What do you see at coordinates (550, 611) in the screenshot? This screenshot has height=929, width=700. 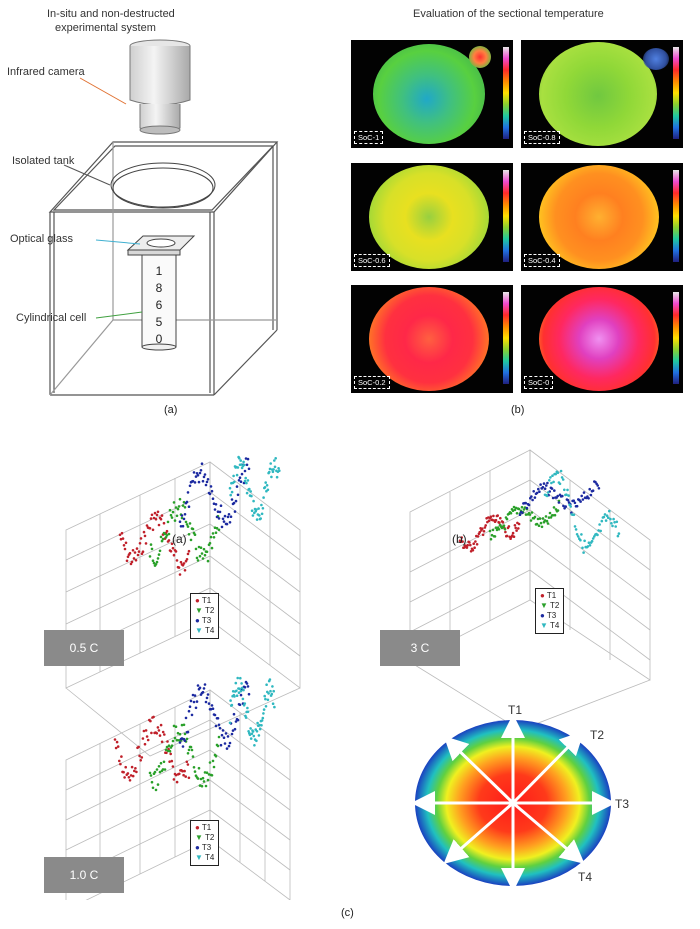 I see `plot-3c-legend: ● T1 ▼ T2 ● T3 ▼ T4` at bounding box center [550, 611].